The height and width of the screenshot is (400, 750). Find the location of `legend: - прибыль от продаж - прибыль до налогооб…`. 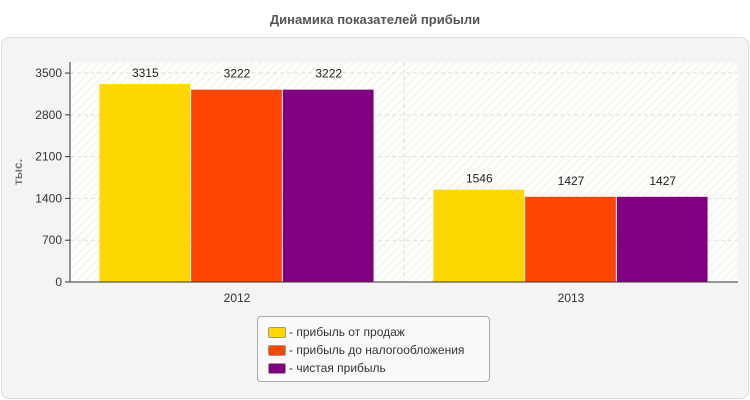

legend: - прибыль от продаж - прибыль до налогооб… is located at coordinates (373, 349).